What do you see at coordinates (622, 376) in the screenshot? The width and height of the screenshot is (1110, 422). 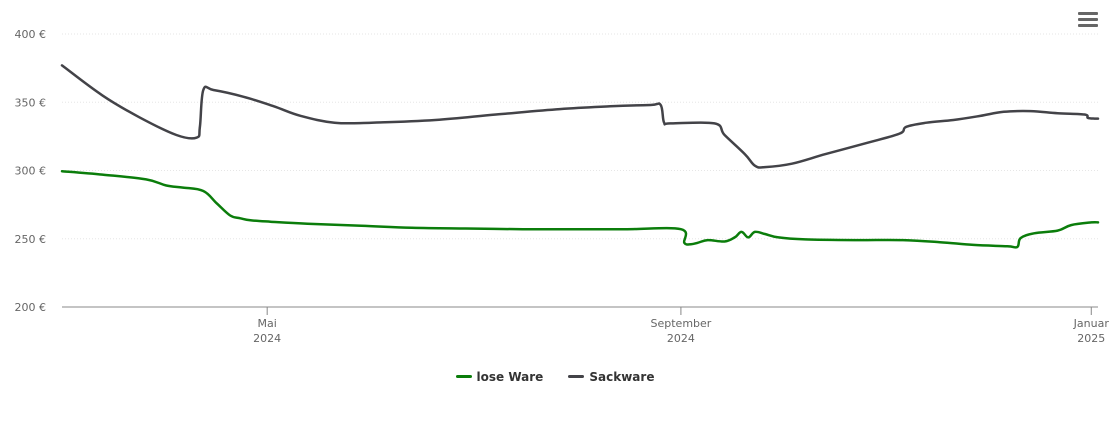 I see `legend-label-sackware: Sackware` at bounding box center [622, 376].